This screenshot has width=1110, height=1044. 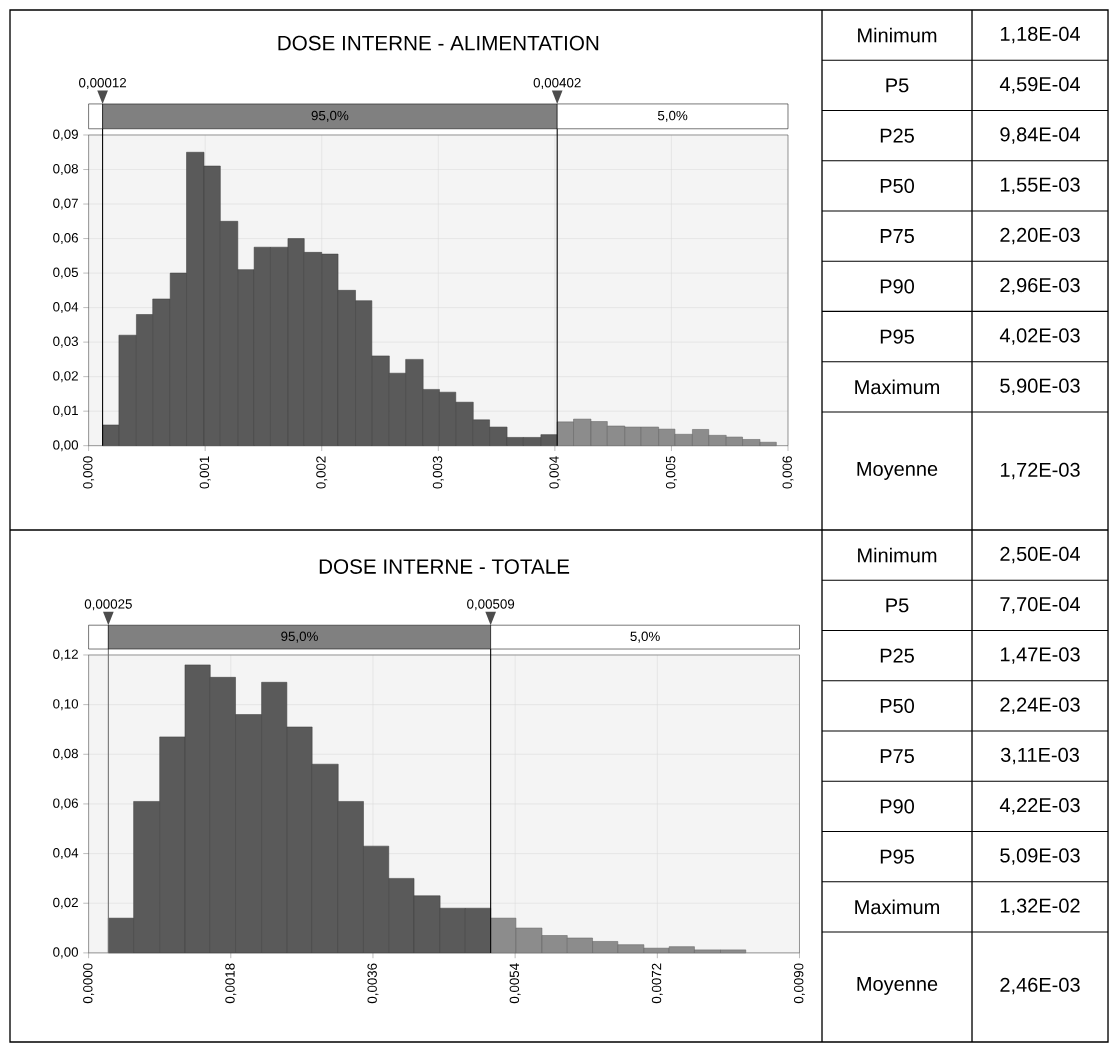 What do you see at coordinates (66, 705) in the screenshot?
I see `y-tick-label: 0,10` at bounding box center [66, 705].